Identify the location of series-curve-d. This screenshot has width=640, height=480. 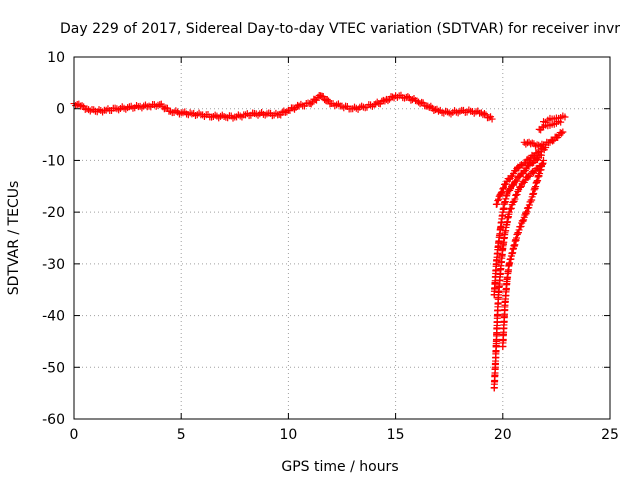
(523, 253).